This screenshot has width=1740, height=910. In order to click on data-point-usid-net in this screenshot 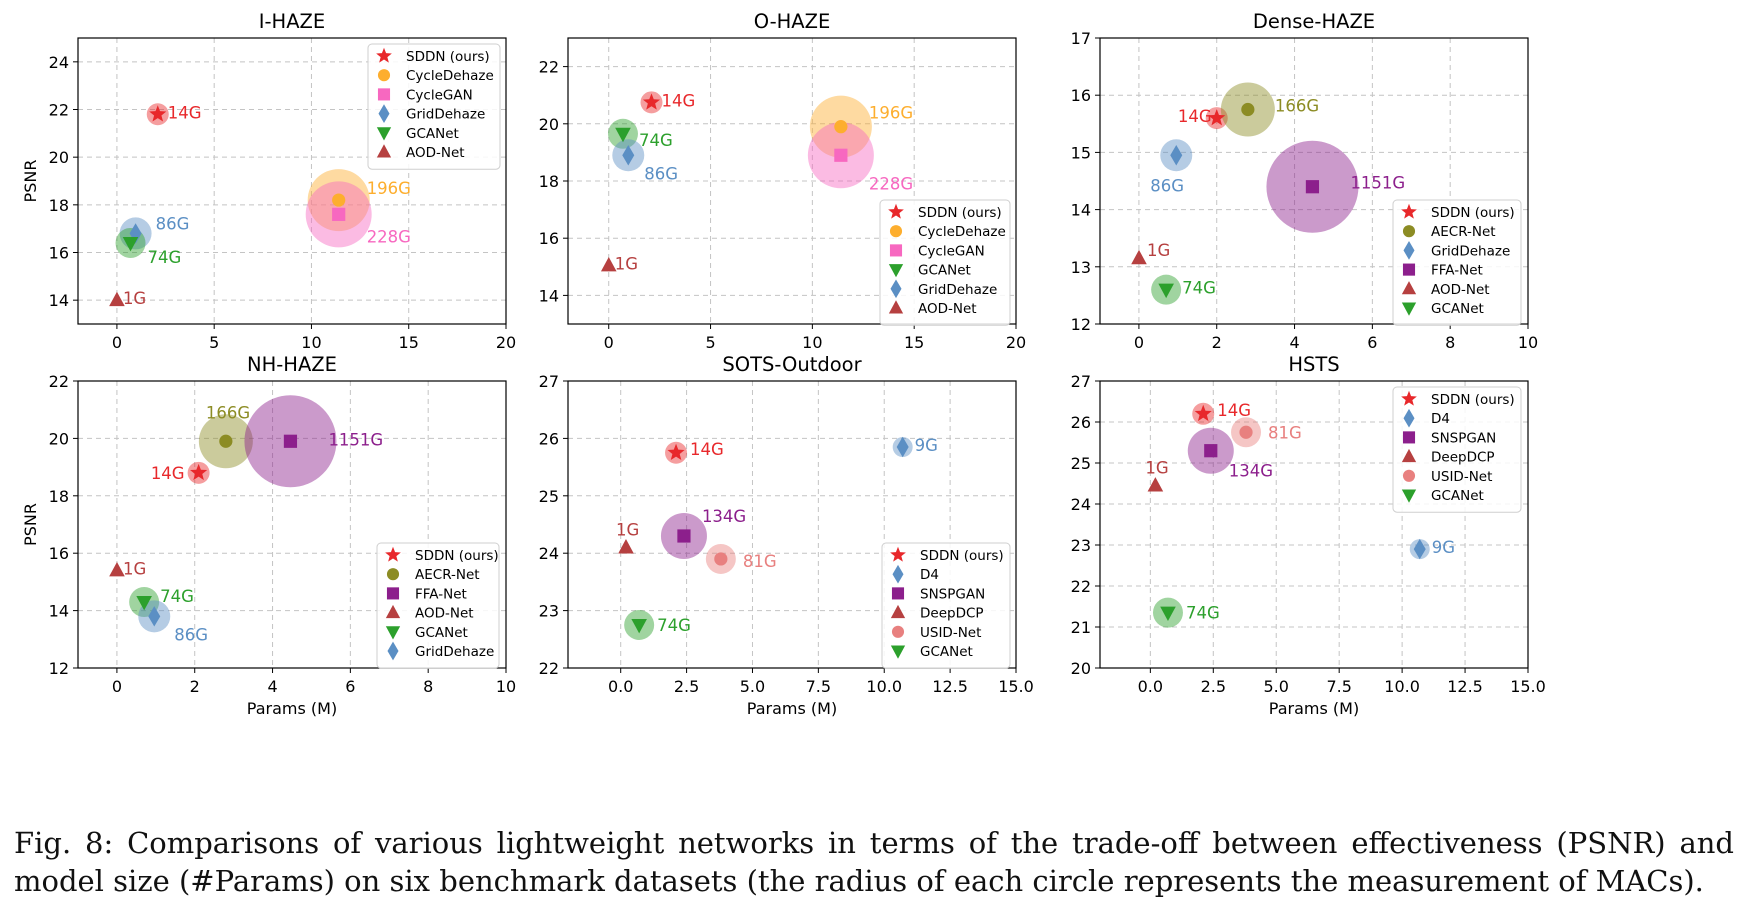, I will do `click(1246, 432)`.